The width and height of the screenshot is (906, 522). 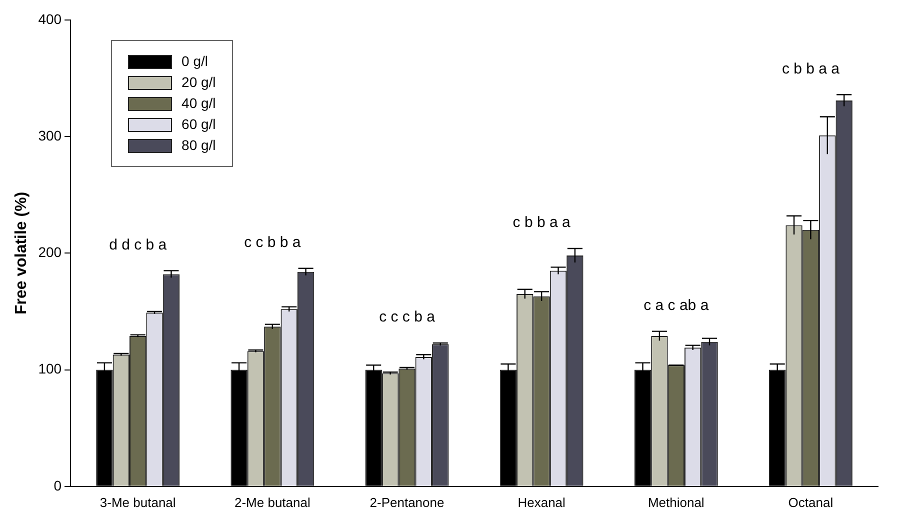 What do you see at coordinates (677, 305) in the screenshot?
I see `annotation: c a c ab a` at bounding box center [677, 305].